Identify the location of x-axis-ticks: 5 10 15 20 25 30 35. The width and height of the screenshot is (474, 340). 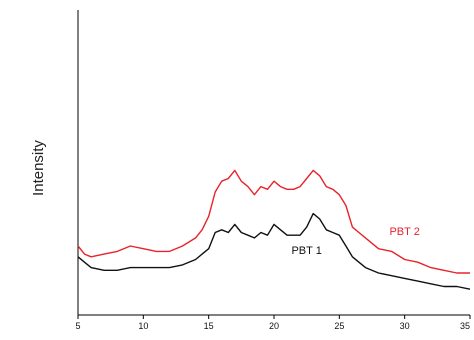
(273, 323).